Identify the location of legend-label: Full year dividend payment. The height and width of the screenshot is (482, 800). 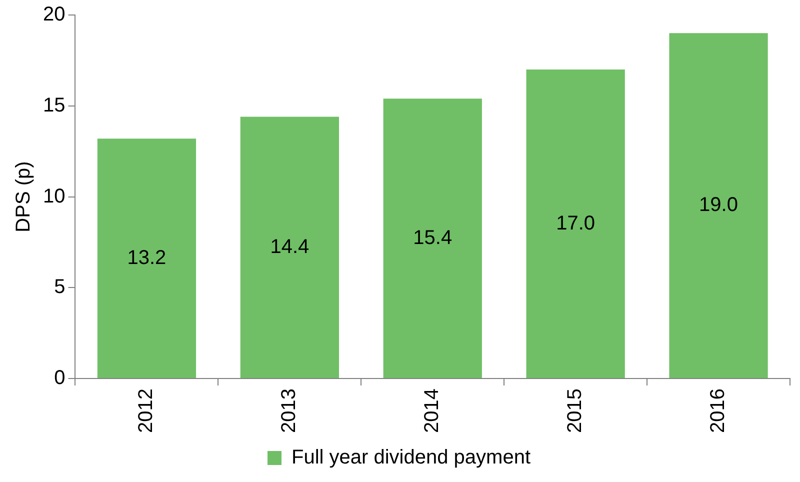
(411, 457).